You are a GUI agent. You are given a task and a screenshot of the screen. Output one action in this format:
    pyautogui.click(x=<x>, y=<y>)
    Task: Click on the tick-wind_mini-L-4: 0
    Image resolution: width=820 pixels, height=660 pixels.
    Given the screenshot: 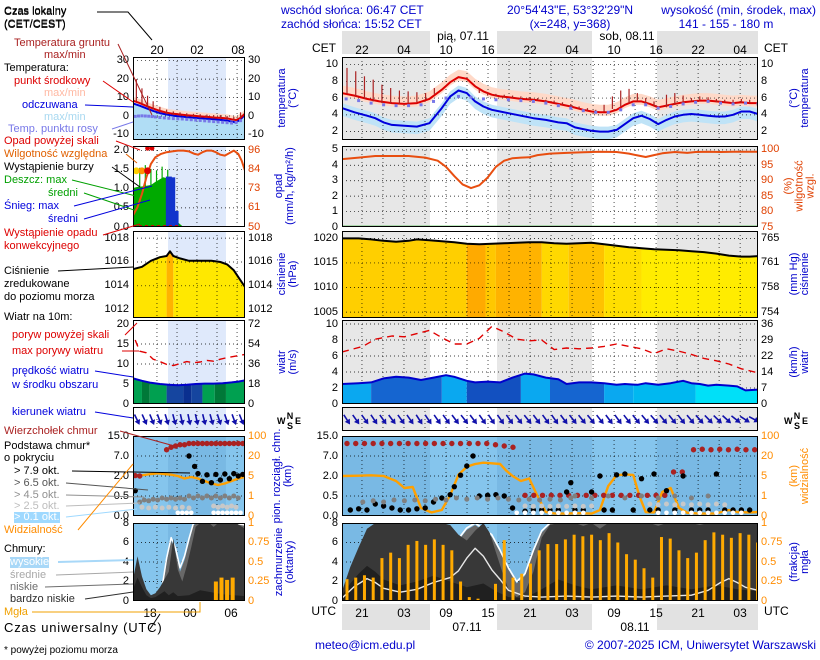 What is the action you would take?
    pyautogui.click(x=125, y=403)
    